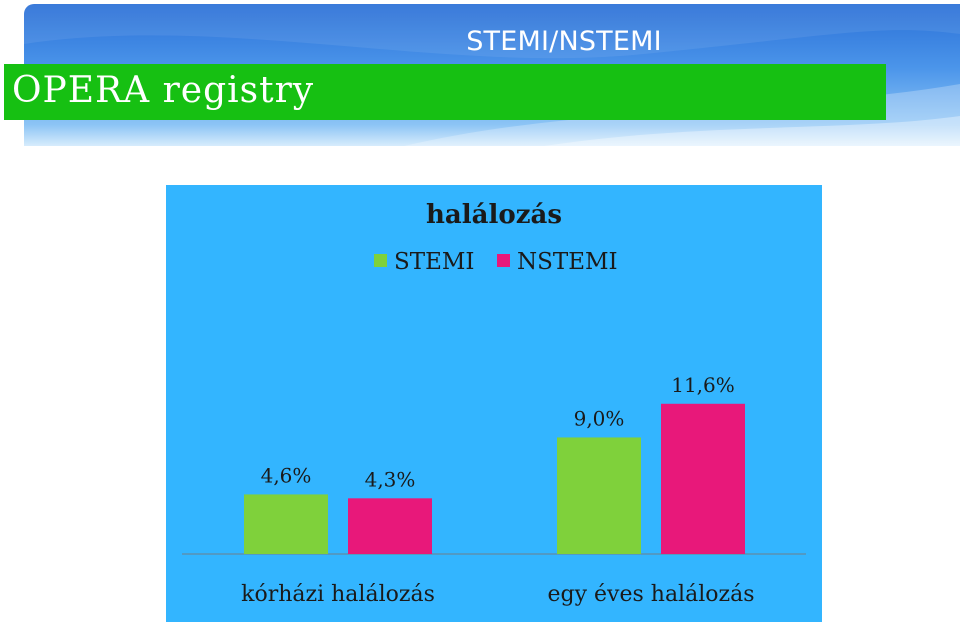 This screenshot has width=960, height=625. What do you see at coordinates (564, 41) in the screenshot?
I see `slide-title: STEMI/NSTEMI` at bounding box center [564, 41].